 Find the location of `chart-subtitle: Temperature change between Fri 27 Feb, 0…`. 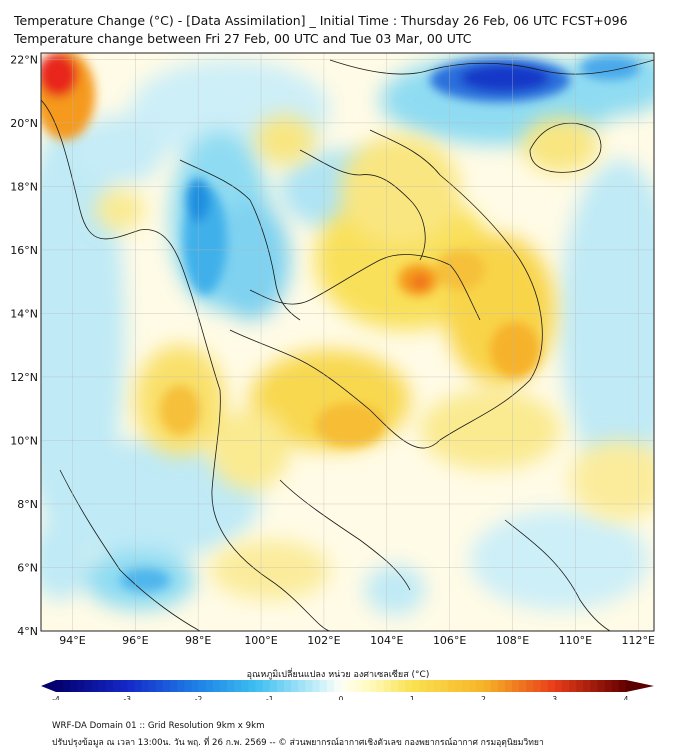

chart-subtitle: Temperature change between Fri 27 Feb, 0… is located at coordinates (243, 38).